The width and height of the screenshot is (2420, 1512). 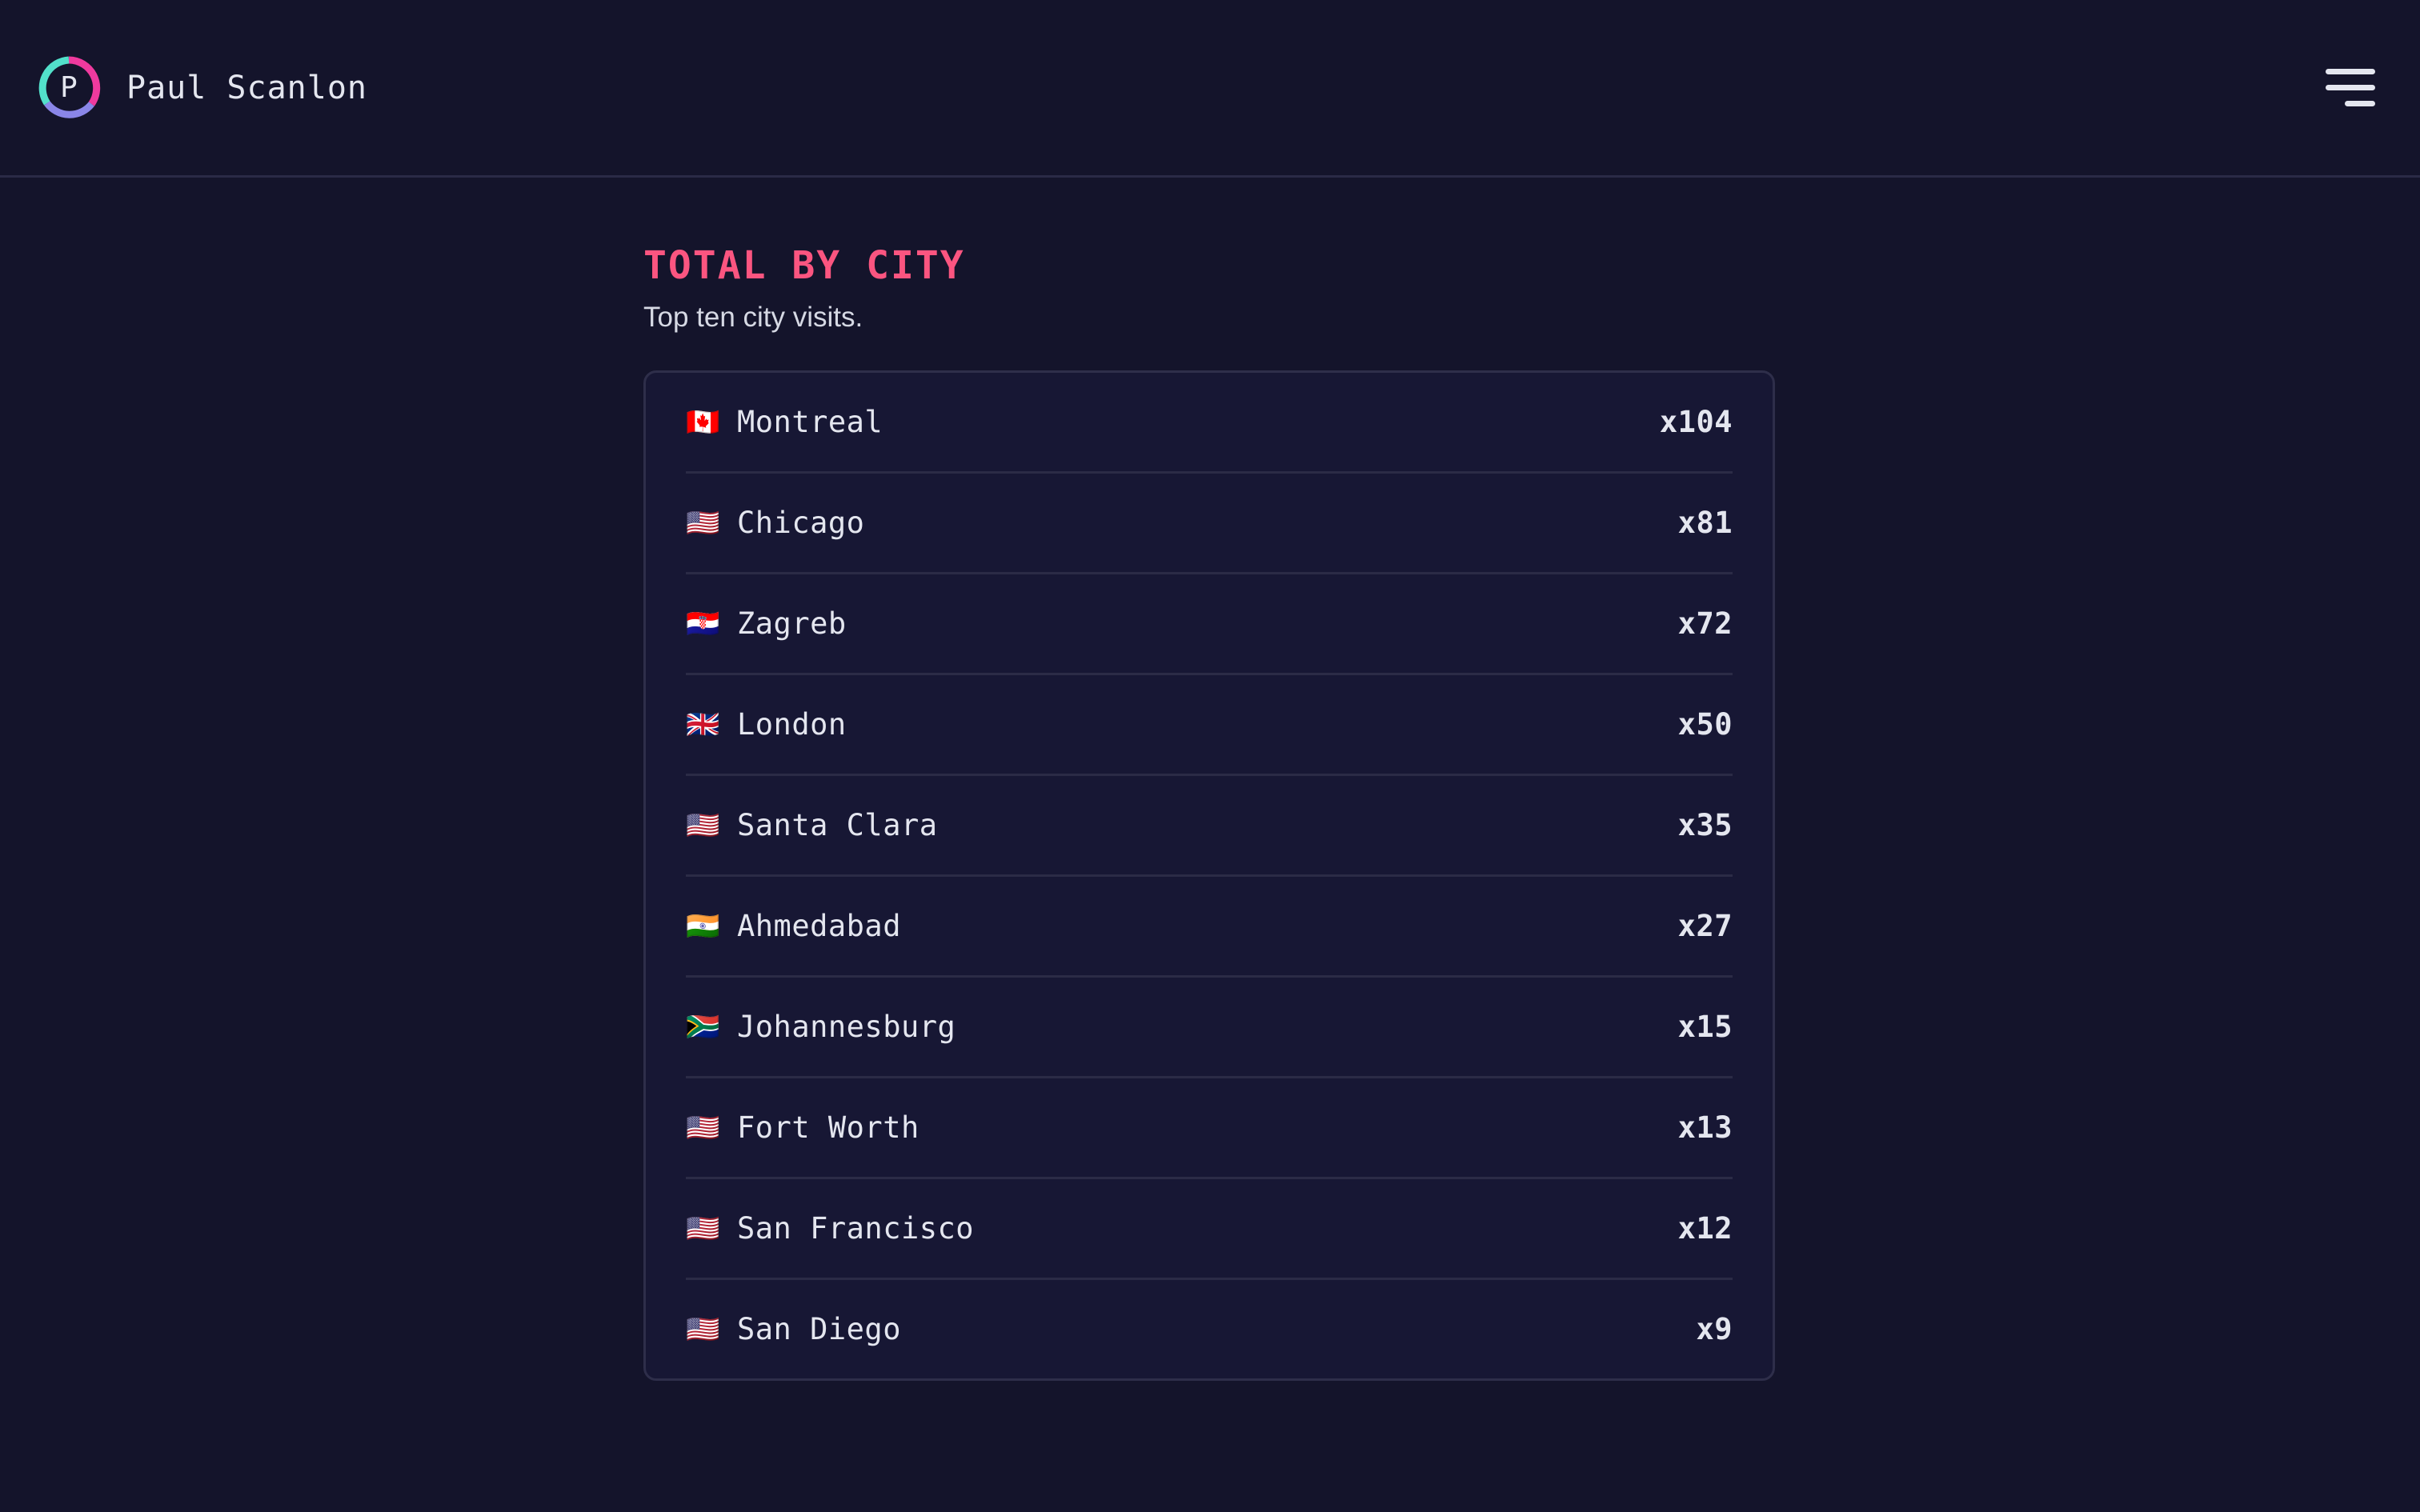 I want to click on city-row: 🇬🇧 London x50, so click(x=1209, y=726).